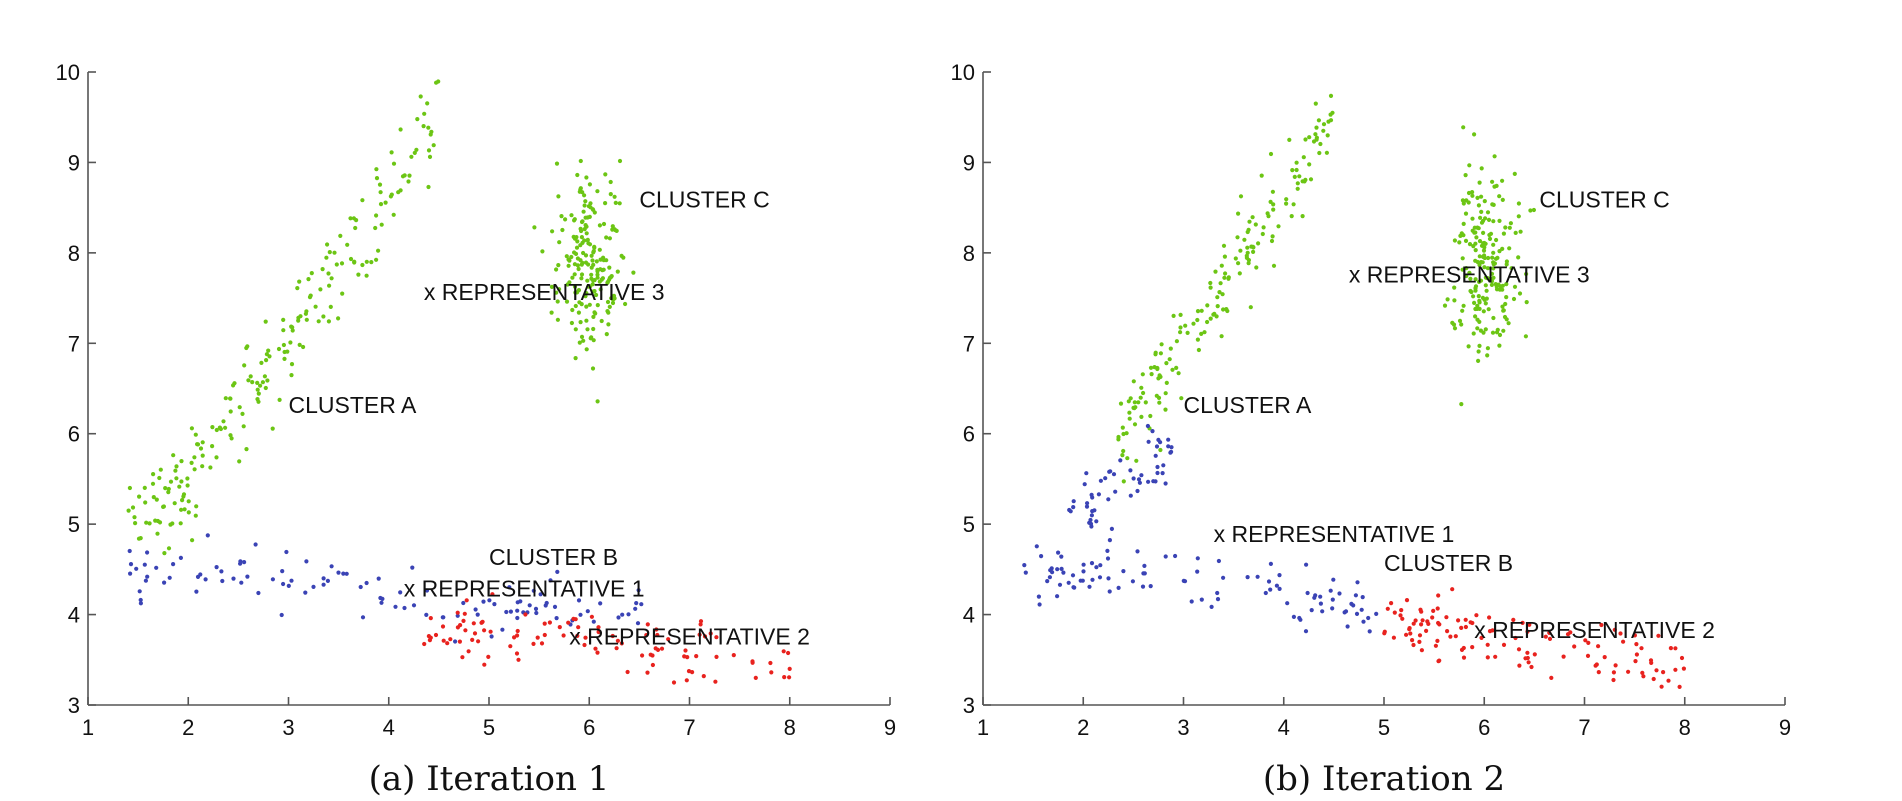 The height and width of the screenshot is (801, 1902). I want to click on y-tick-label: 10, so click(963, 72).